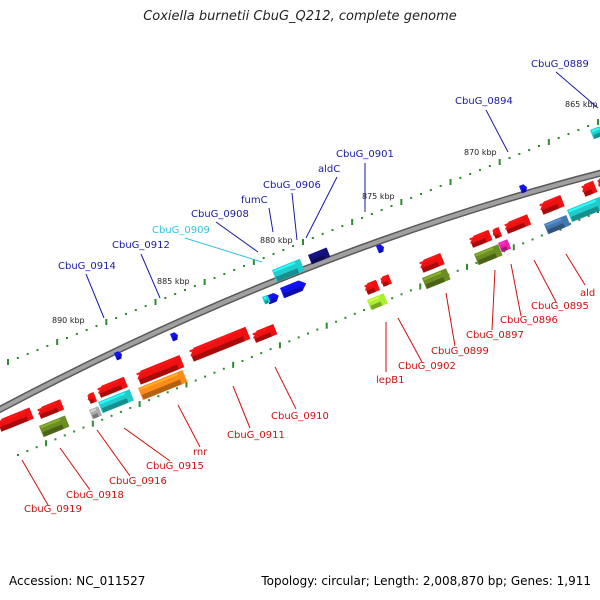 The image size is (600, 600). Describe the element at coordinates (484, 101) in the screenshot. I see `gene-label: CbuG_0894` at that location.